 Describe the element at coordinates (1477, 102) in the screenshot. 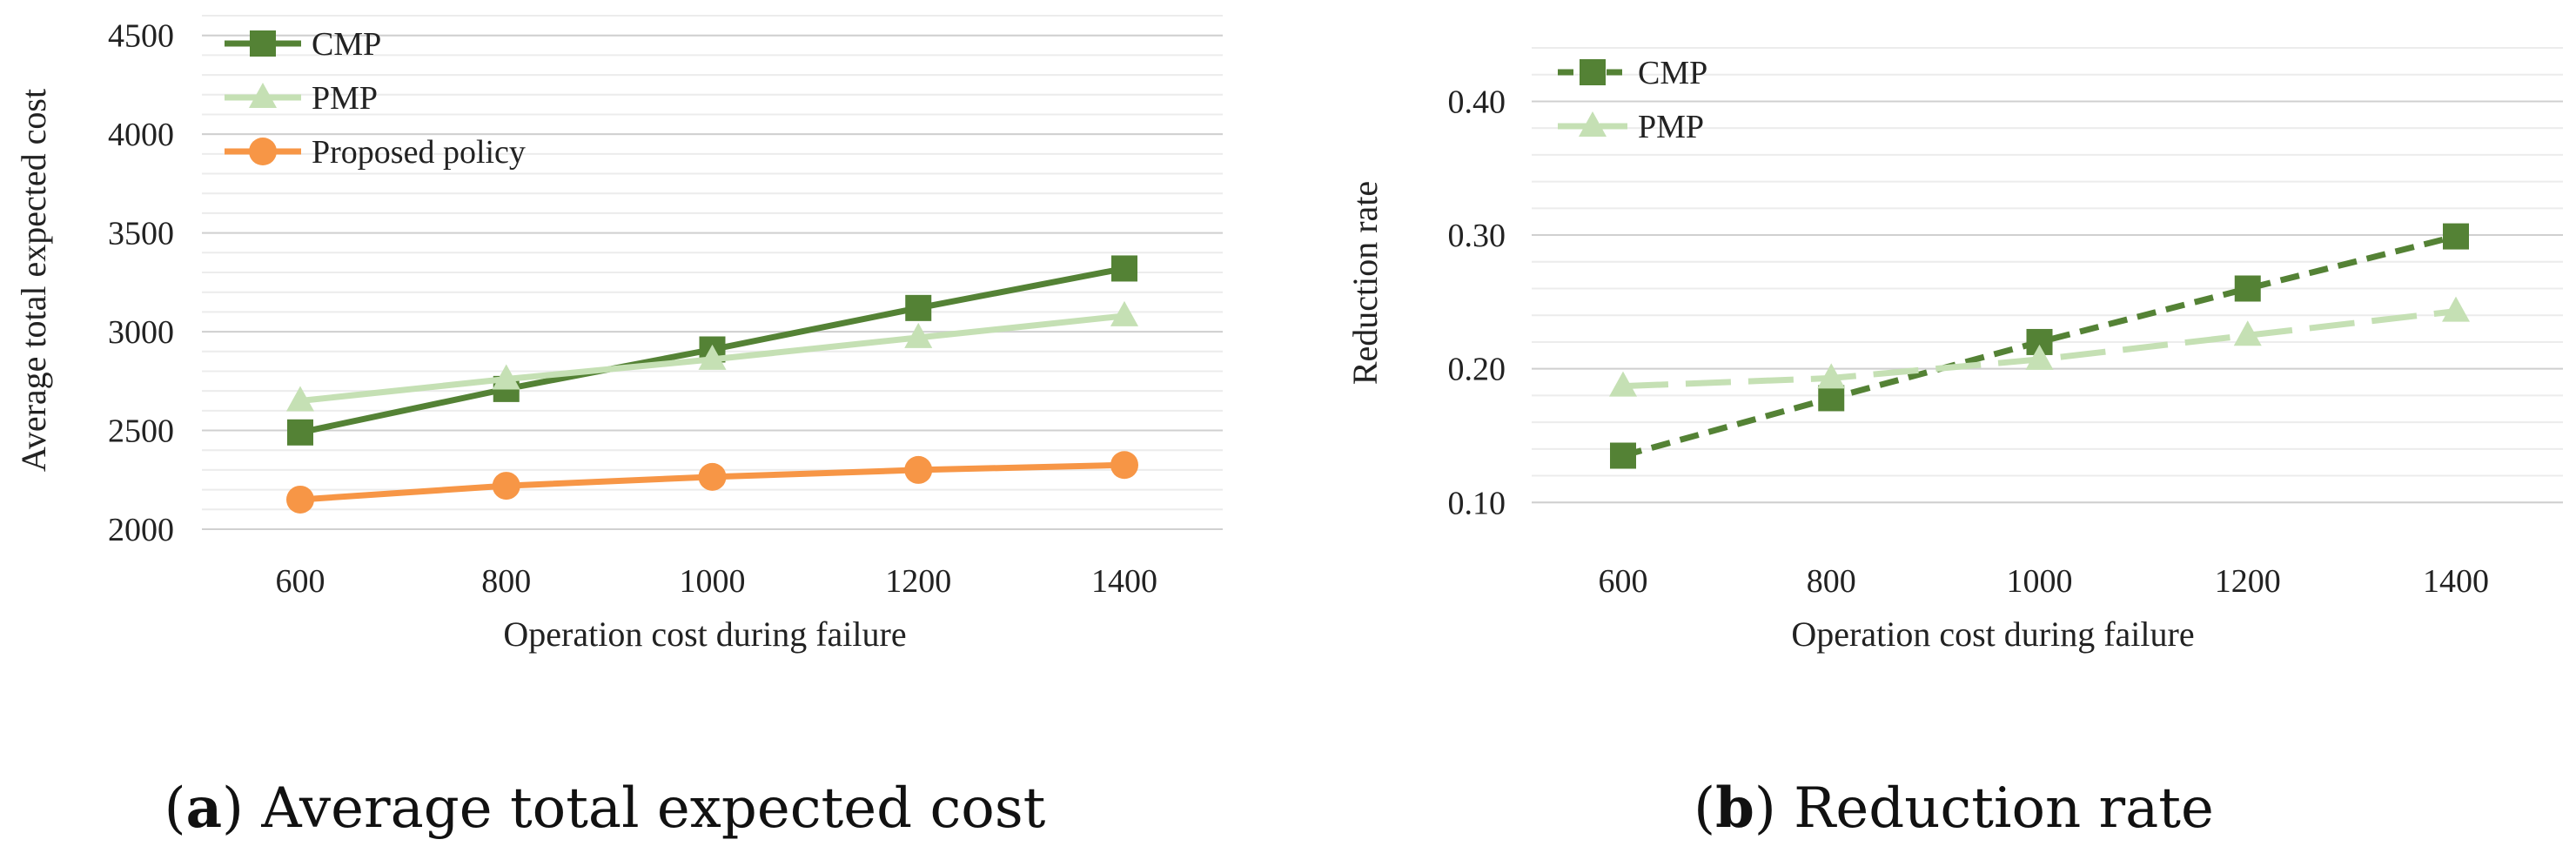

I see `y-tick-label: 0.40` at that location.